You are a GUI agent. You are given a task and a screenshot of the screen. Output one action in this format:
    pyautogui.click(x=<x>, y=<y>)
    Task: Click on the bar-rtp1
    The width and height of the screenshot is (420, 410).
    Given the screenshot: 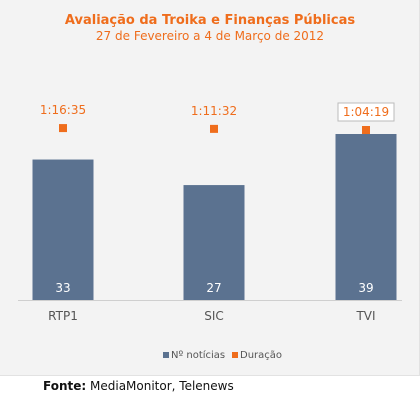 What is the action you would take?
    pyautogui.click(x=63, y=229)
    